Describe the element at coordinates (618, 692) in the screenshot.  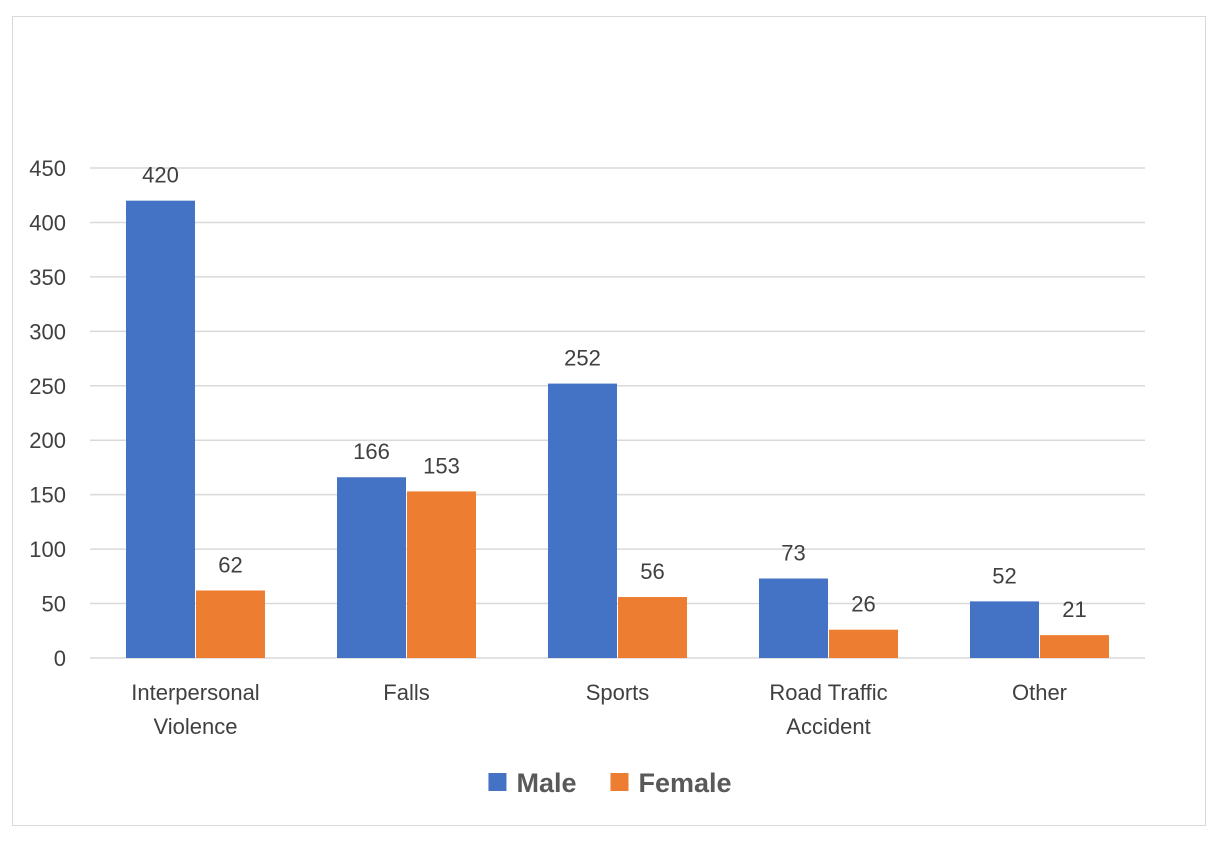
I see `x-tick-label: Sports` at that location.